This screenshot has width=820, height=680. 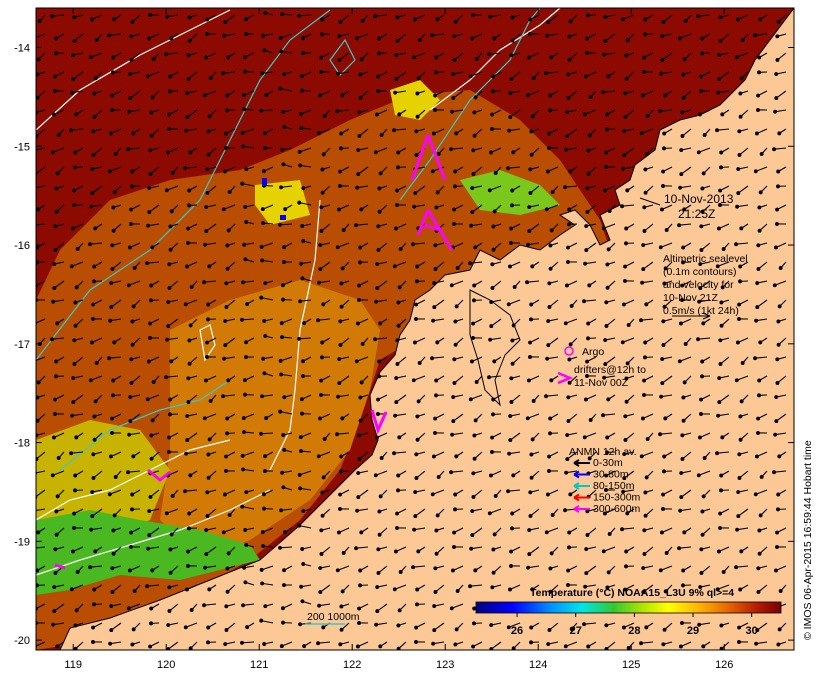 What do you see at coordinates (22, 345) in the screenshot?
I see `lat-tick-label: -17` at bounding box center [22, 345].